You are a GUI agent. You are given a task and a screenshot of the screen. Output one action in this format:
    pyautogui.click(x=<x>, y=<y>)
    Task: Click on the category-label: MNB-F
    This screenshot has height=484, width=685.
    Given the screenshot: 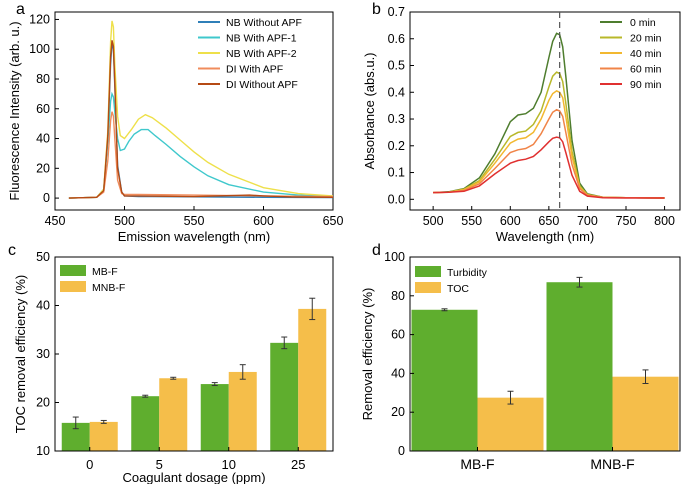 What is the action you would take?
    pyautogui.click(x=612, y=464)
    